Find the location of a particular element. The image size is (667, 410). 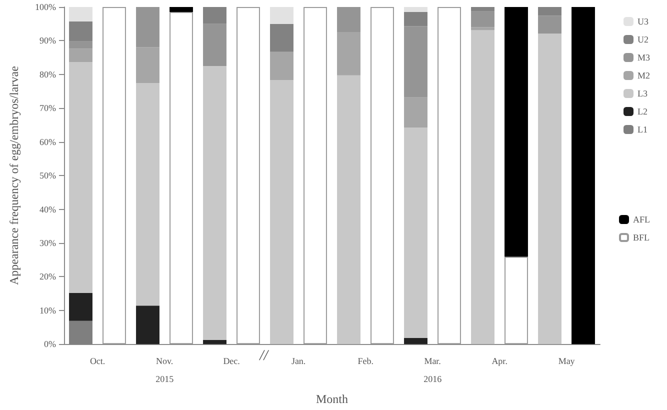

y-tick-label: 90% is located at coordinates (48, 41).